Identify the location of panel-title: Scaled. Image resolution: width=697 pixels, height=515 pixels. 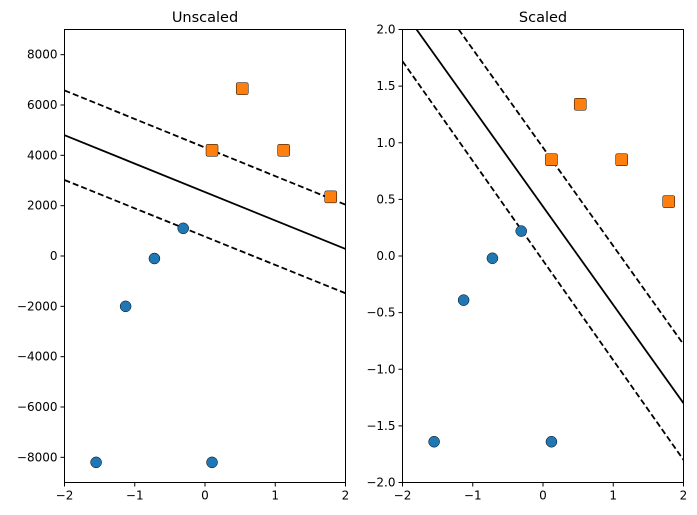
(543, 18).